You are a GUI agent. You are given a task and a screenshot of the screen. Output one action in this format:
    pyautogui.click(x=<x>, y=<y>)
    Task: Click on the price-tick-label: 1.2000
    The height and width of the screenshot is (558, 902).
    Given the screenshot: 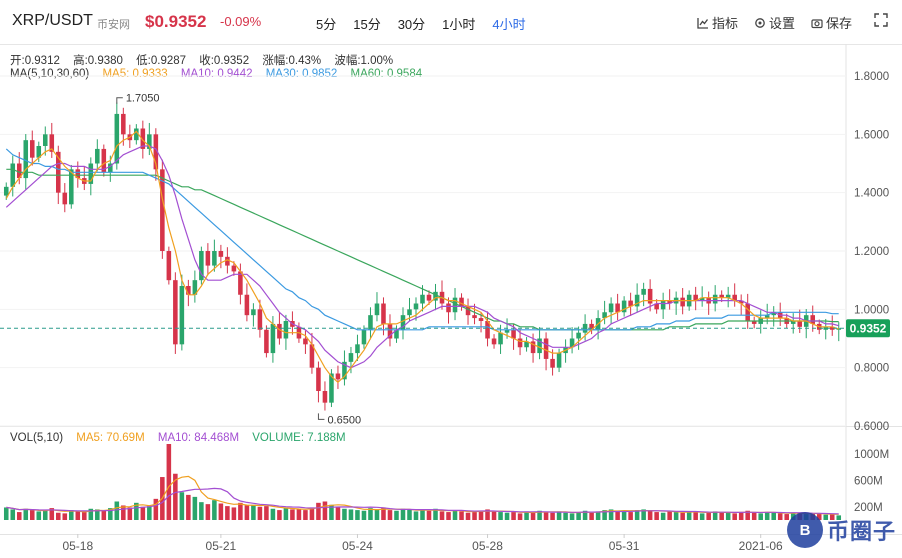 What is the action you would take?
    pyautogui.click(x=871, y=252)
    